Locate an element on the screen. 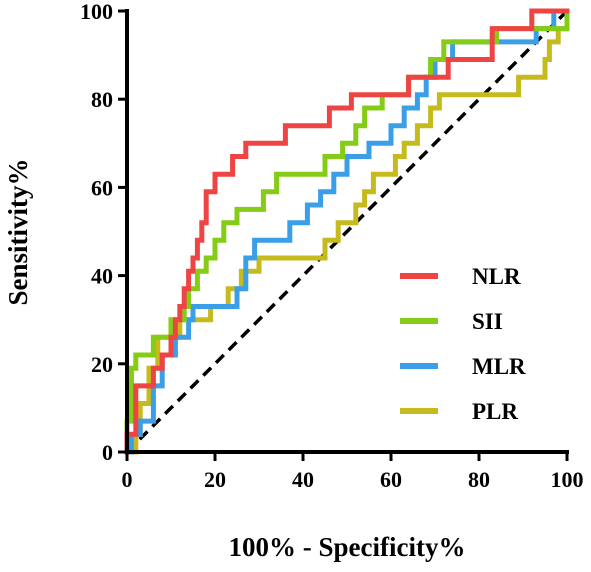 This screenshot has height=572, width=591. y-tick-label: 80 is located at coordinates (102, 99).